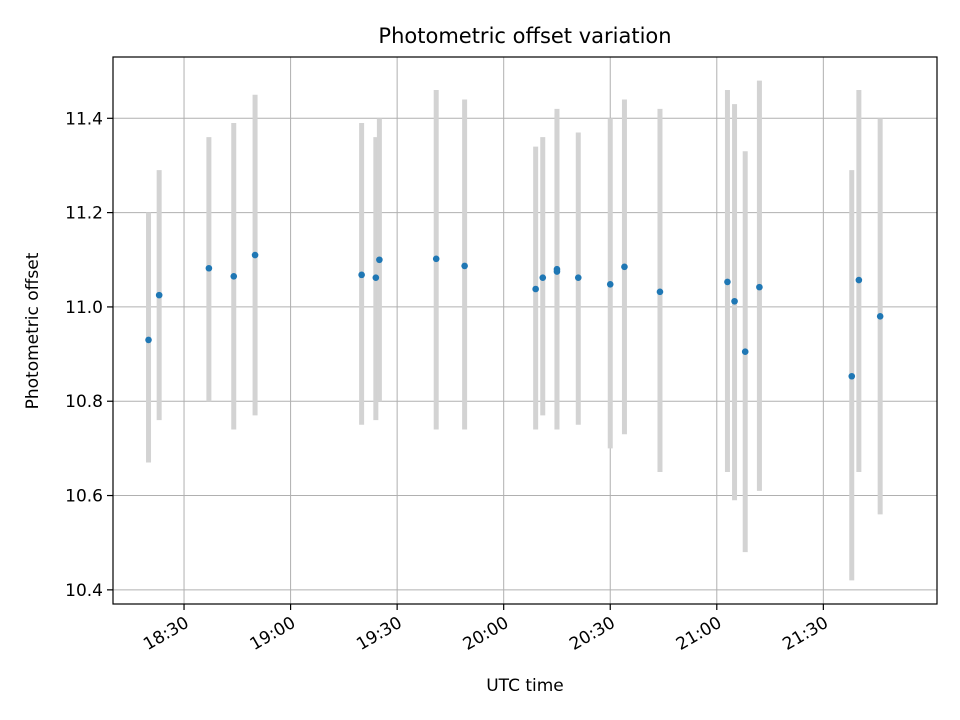  I want to click on point-layer, so click(514, 315).